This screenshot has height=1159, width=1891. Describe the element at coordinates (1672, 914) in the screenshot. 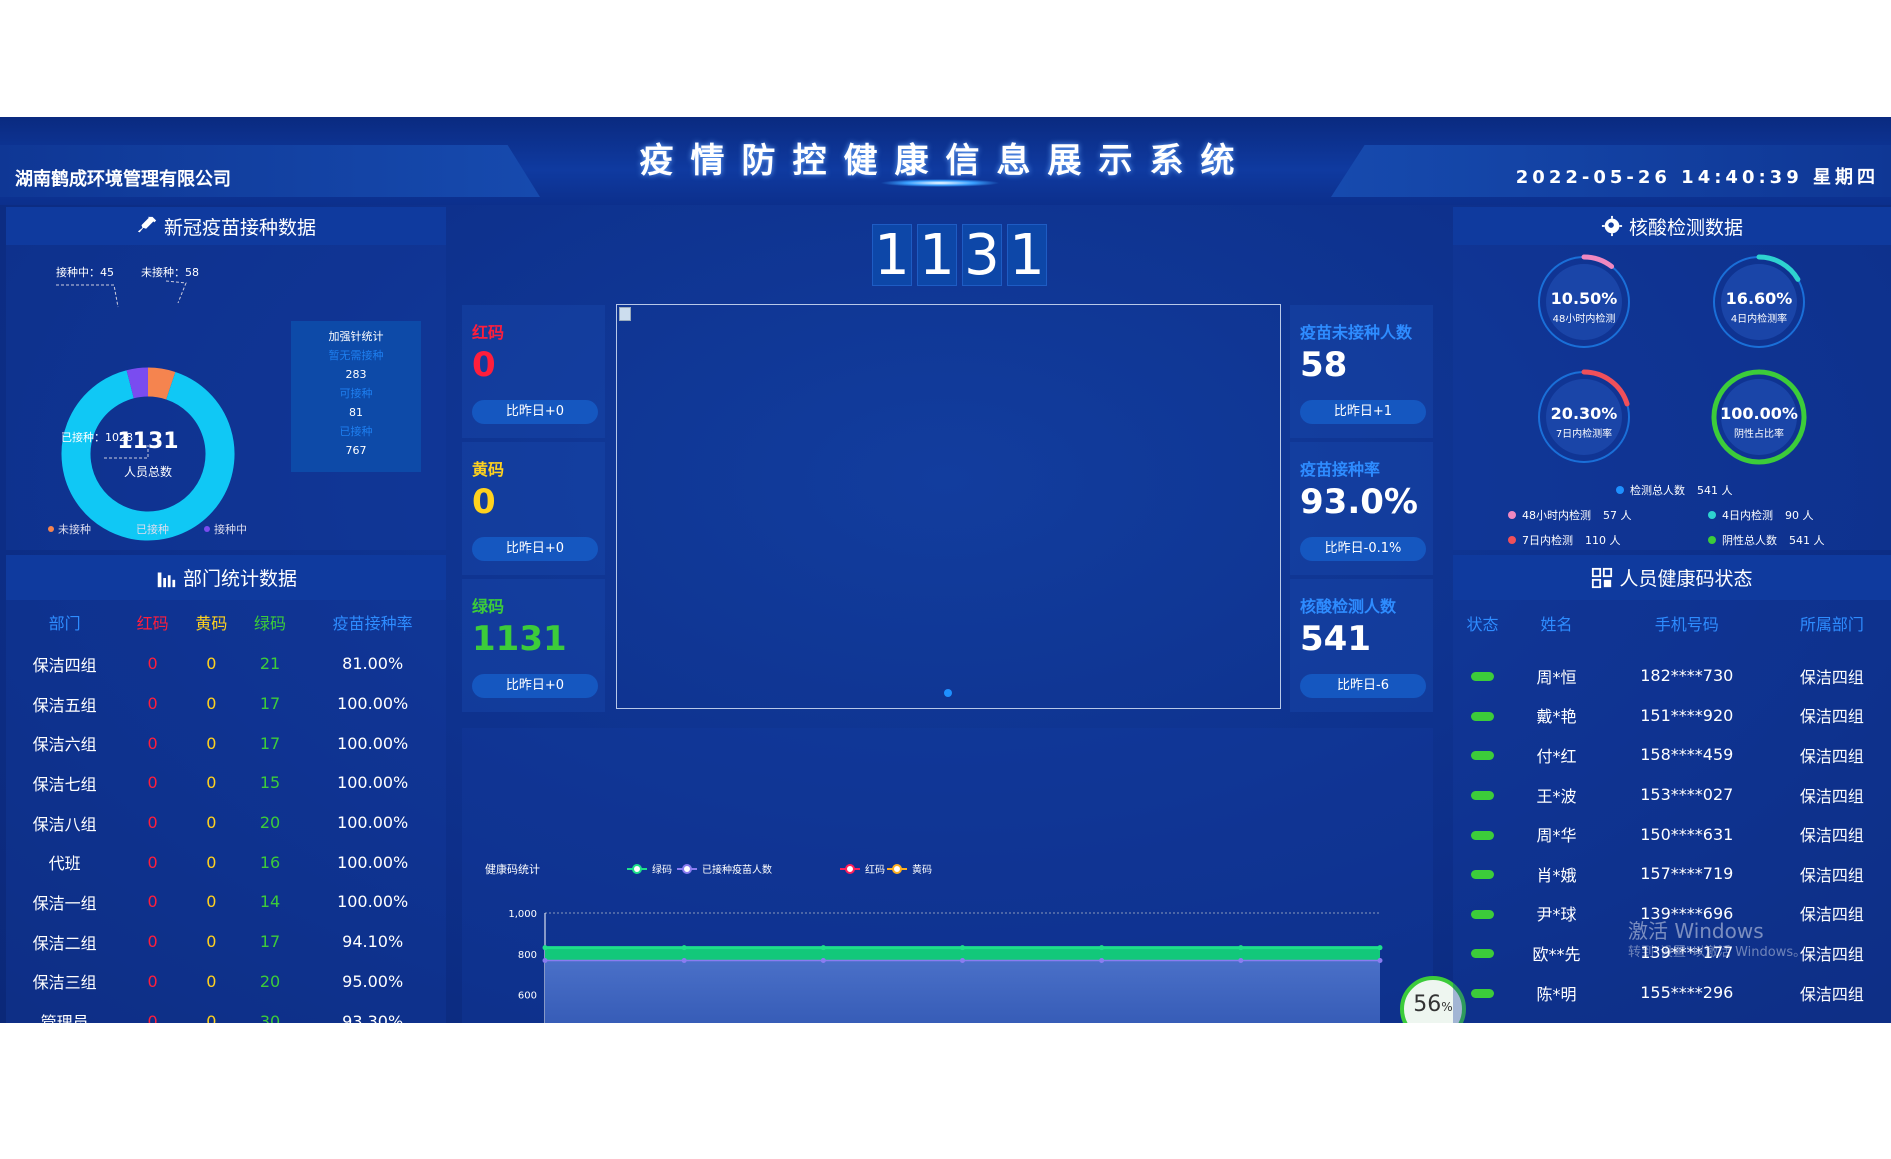

I see `health-row: 尹*球 139****696 保洁四组` at that location.